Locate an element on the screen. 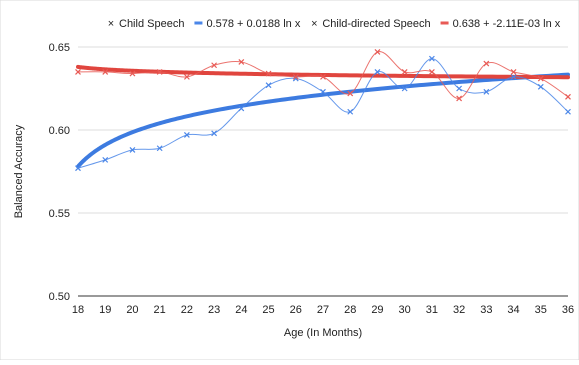 Image resolution: width=579 pixels, height=365 pixels. x-tick-label: 25 is located at coordinates (268, 310).